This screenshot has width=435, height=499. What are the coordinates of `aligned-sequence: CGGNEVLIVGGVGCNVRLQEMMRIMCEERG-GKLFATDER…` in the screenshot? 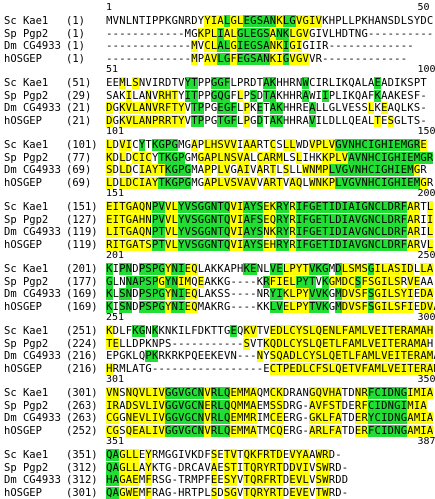 It's located at (269, 418).